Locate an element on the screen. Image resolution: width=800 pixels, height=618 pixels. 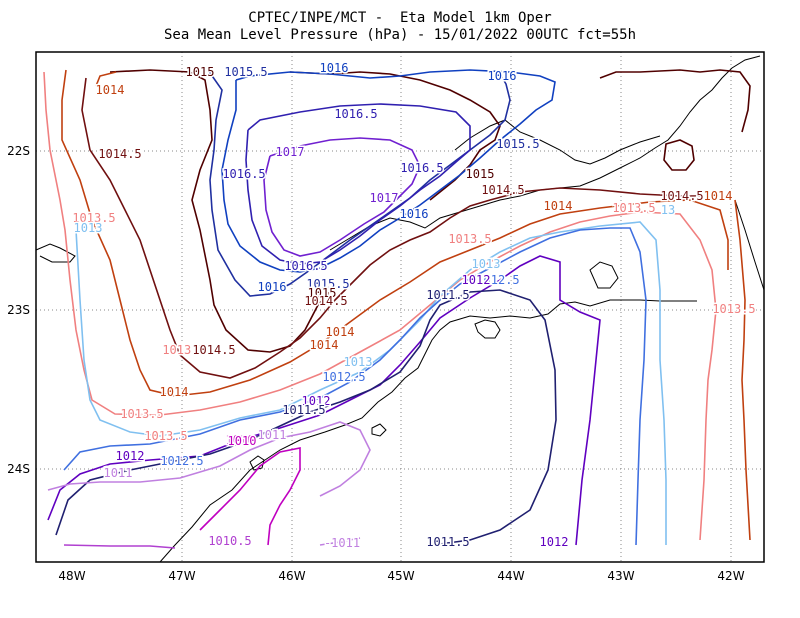
longitude-axis: 48W 47W 46W 45W 44W 43W 42W is located at coordinates (401, 576).